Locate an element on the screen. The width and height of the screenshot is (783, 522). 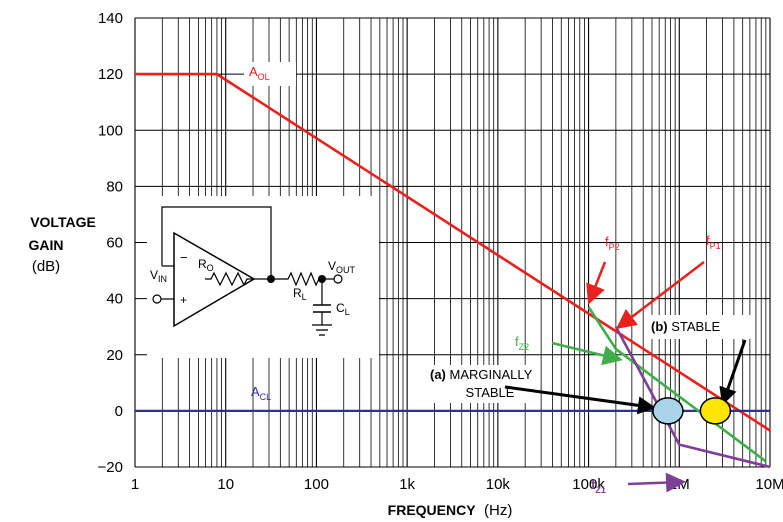
acl-label-main: A is located at coordinates (255, 391).